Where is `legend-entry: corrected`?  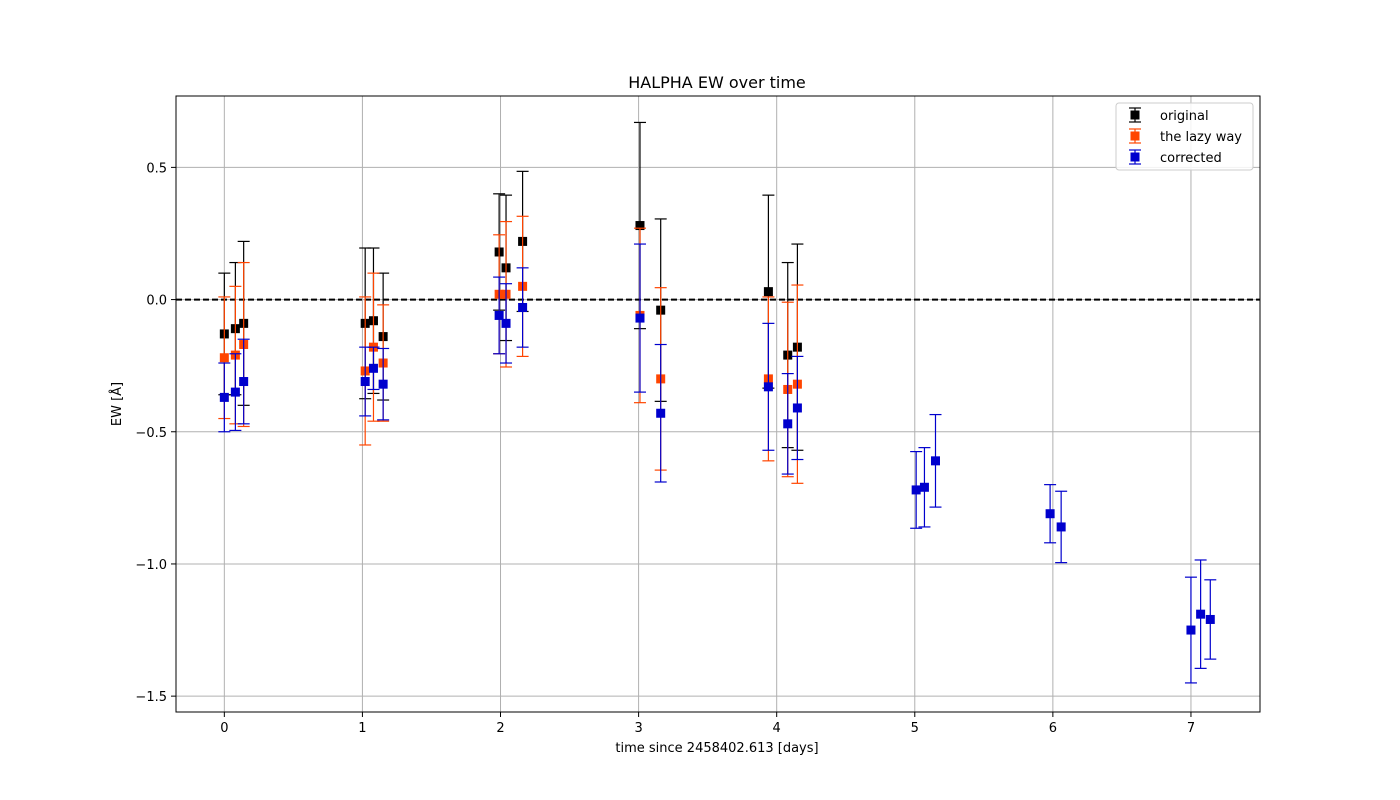 legend-entry: corrected is located at coordinates (1175, 157).